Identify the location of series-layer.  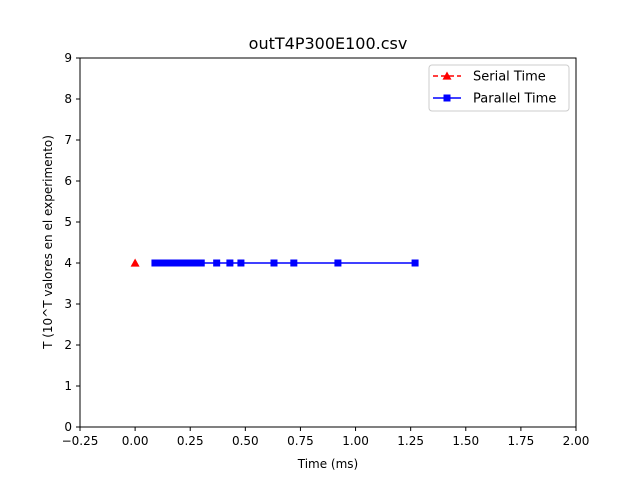
(274, 262).